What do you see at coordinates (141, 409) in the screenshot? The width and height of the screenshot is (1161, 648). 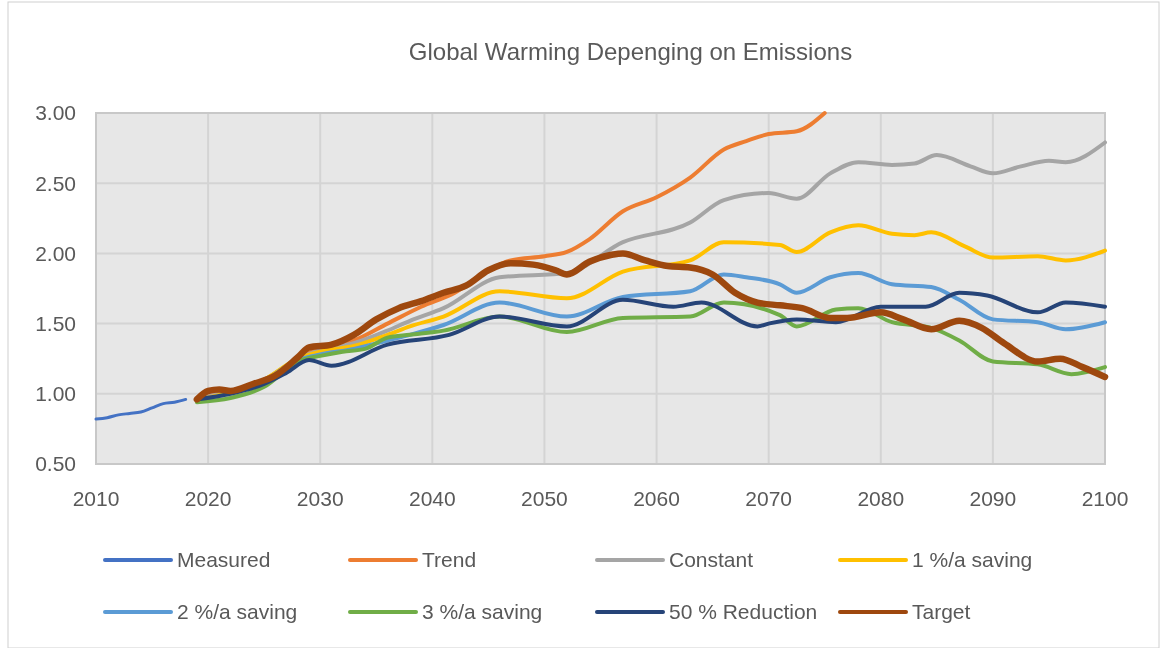 I see `line-series` at bounding box center [141, 409].